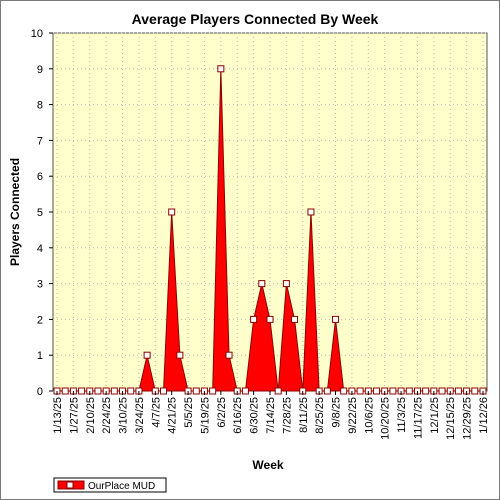 The width and height of the screenshot is (500, 500). What do you see at coordinates (238, 415) in the screenshot?
I see `x-tick-label: 6/16/25` at bounding box center [238, 415].